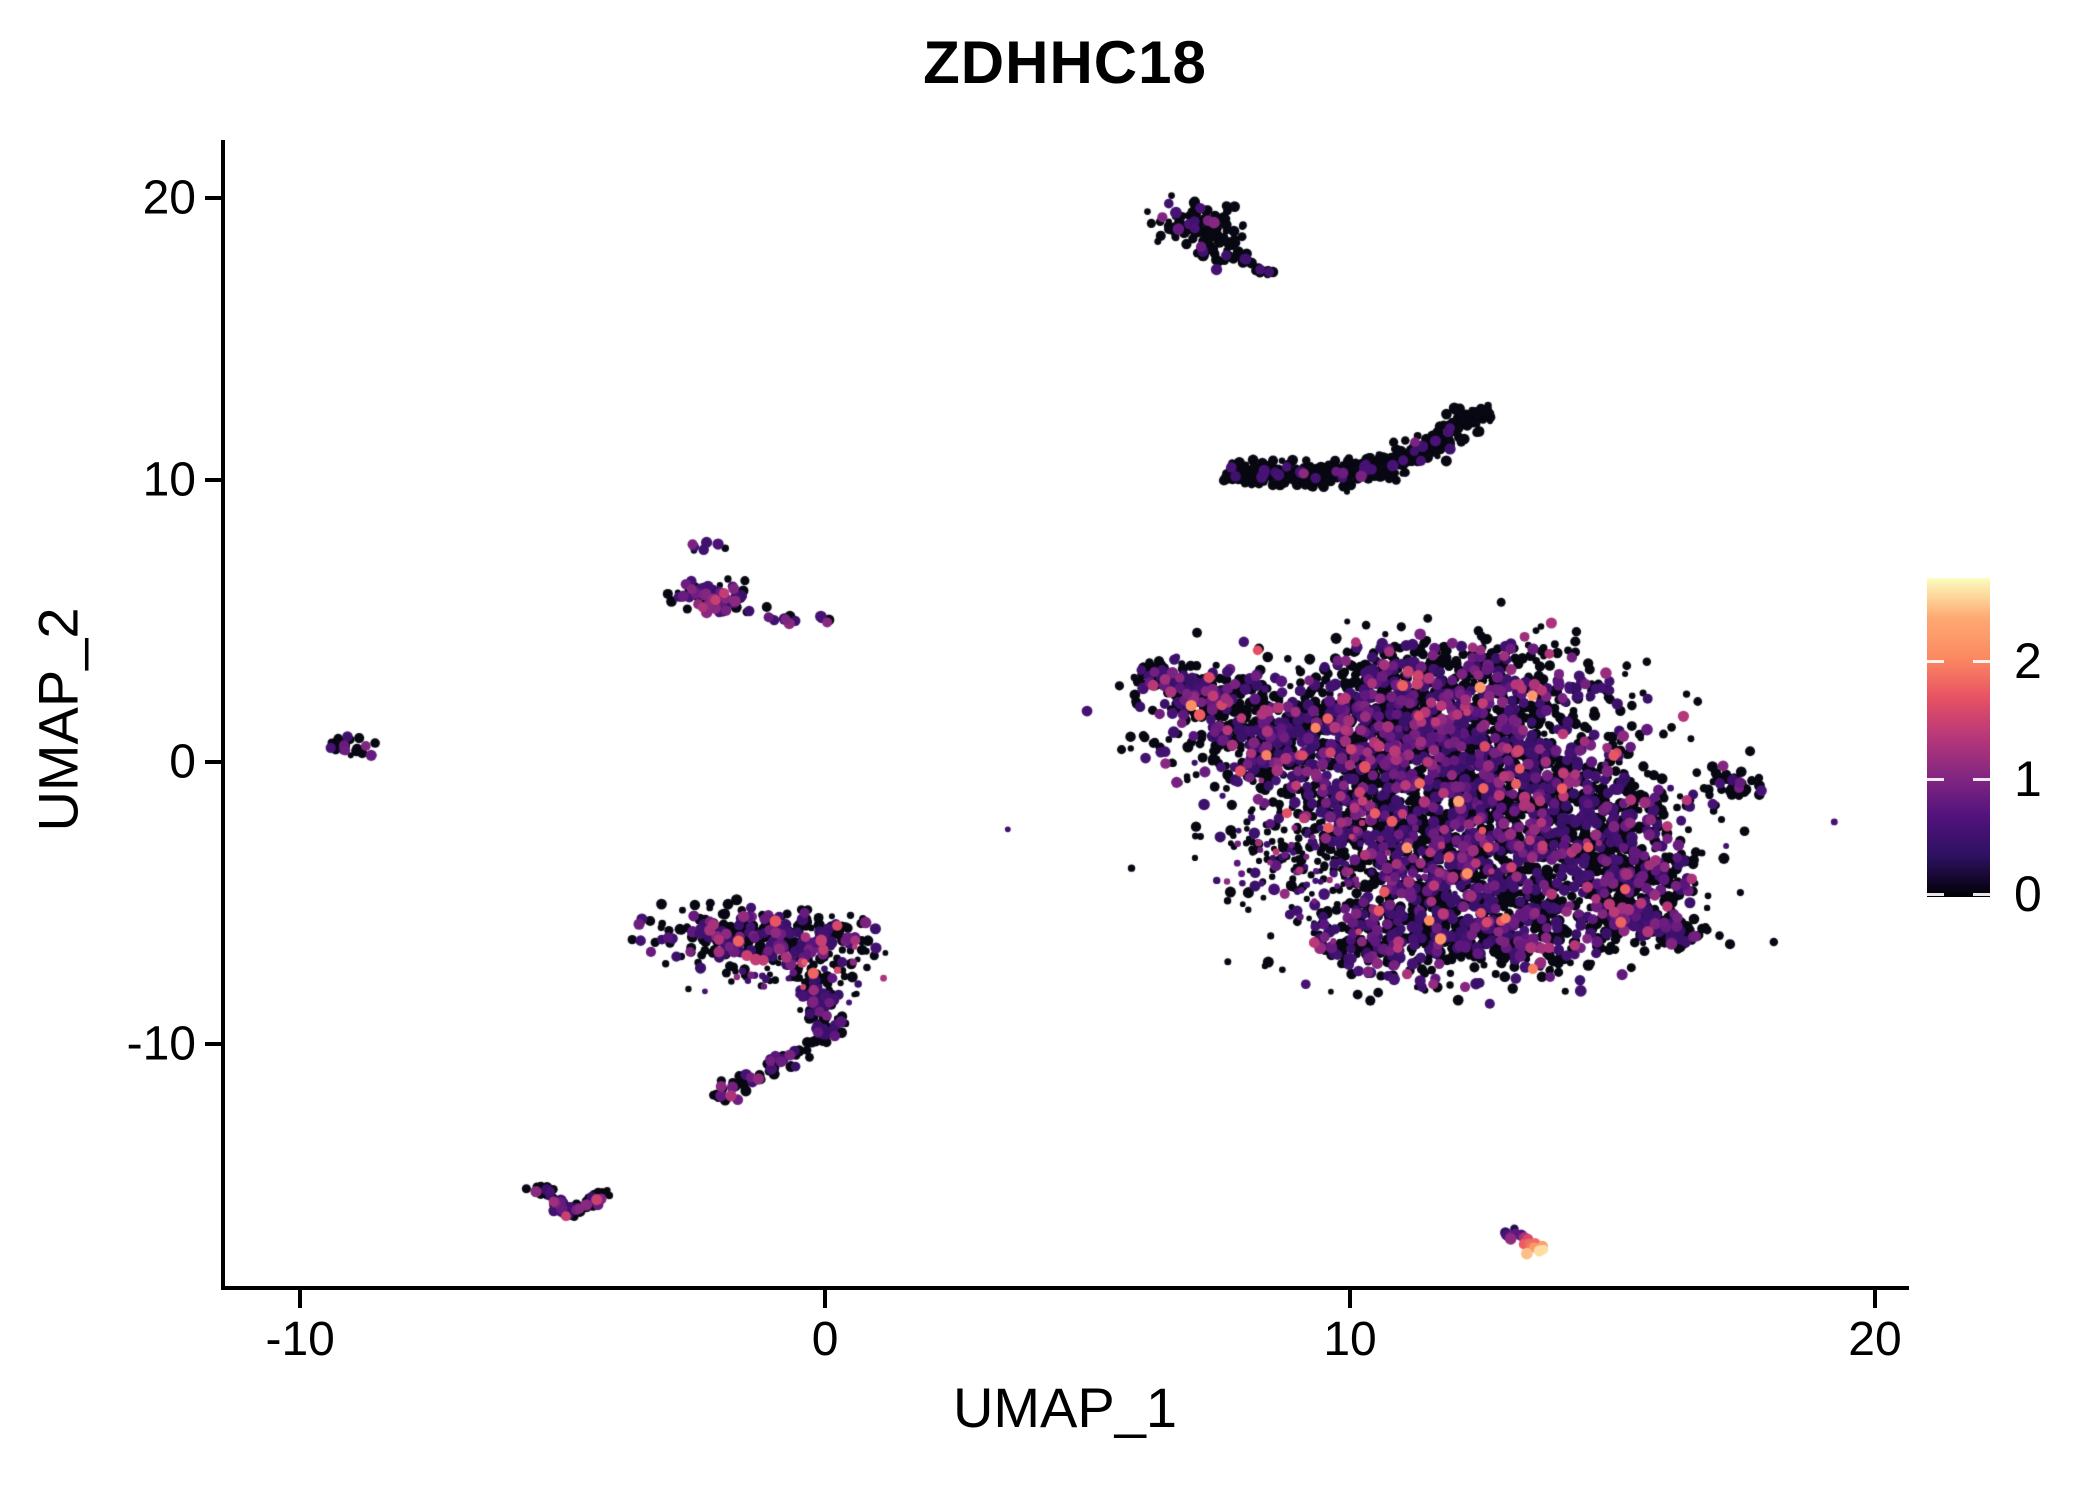  I want to click on colorbar-gradient, so click(1958, 737).